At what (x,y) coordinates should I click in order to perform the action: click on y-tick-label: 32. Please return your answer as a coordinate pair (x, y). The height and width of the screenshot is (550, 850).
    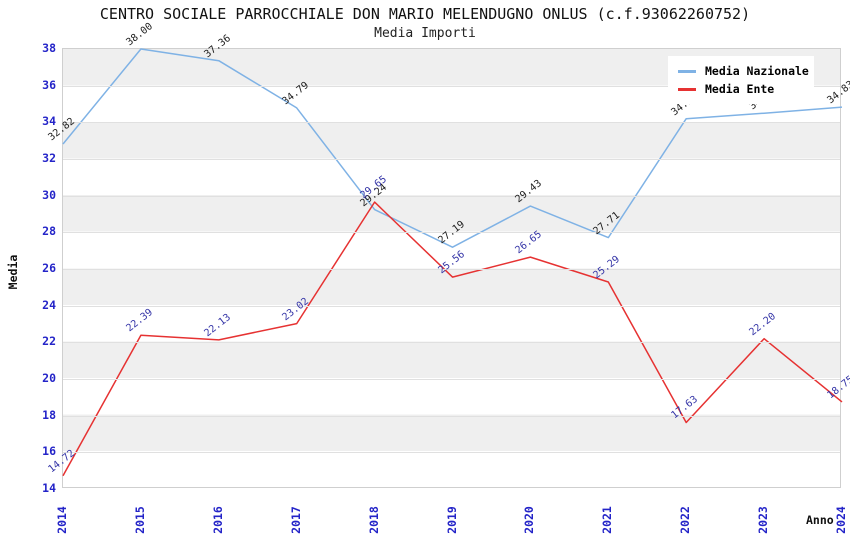
    Looking at the image, I should click on (49, 158).